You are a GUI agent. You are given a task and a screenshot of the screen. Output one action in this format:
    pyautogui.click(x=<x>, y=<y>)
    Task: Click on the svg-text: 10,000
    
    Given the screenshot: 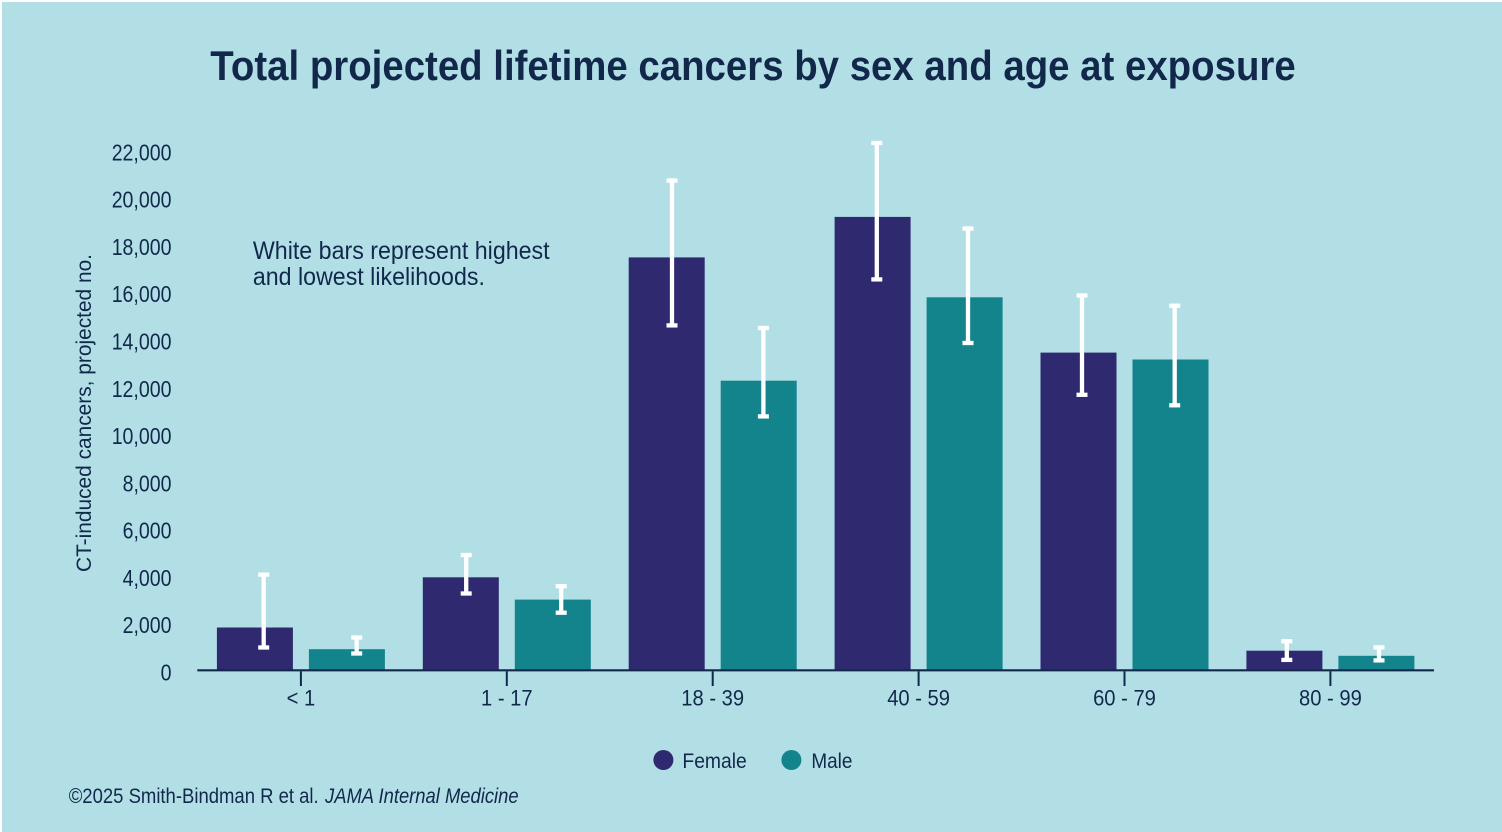 What is the action you would take?
    pyautogui.click(x=142, y=436)
    